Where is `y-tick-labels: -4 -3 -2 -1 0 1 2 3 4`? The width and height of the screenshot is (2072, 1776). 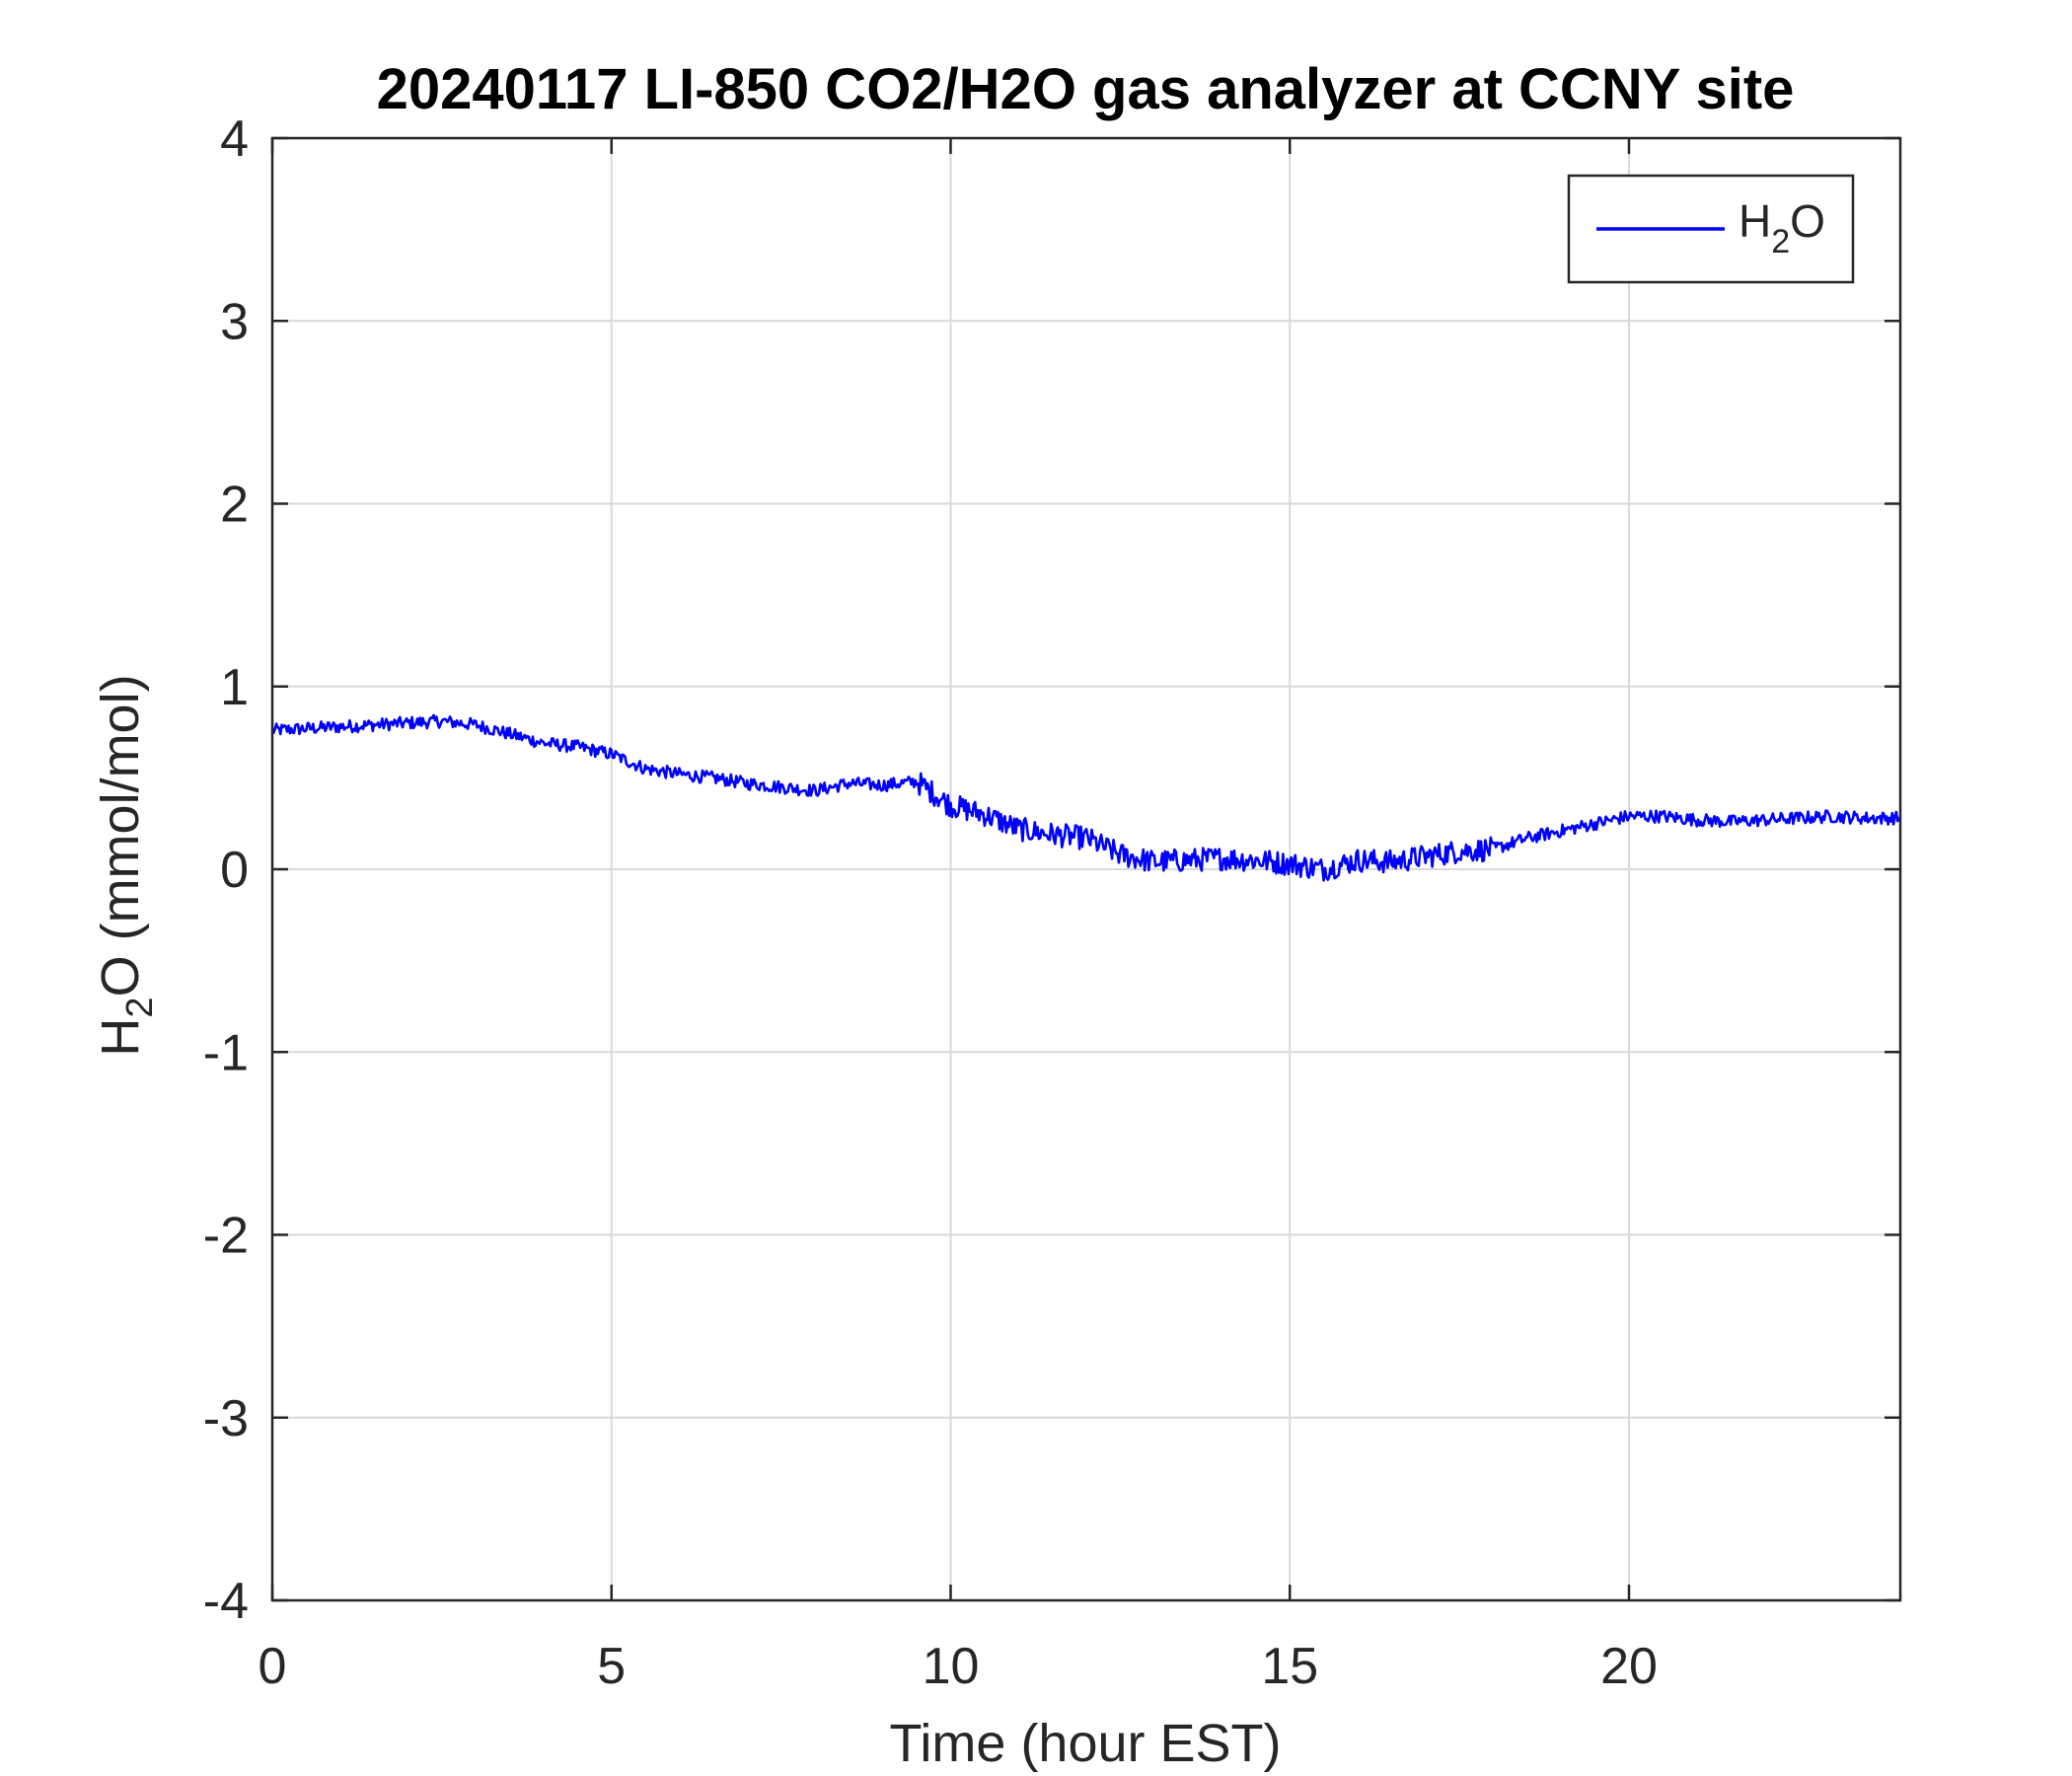
y-tick-labels: -4 -3 -2 -1 0 1 2 3 4 is located at coordinates (226, 870).